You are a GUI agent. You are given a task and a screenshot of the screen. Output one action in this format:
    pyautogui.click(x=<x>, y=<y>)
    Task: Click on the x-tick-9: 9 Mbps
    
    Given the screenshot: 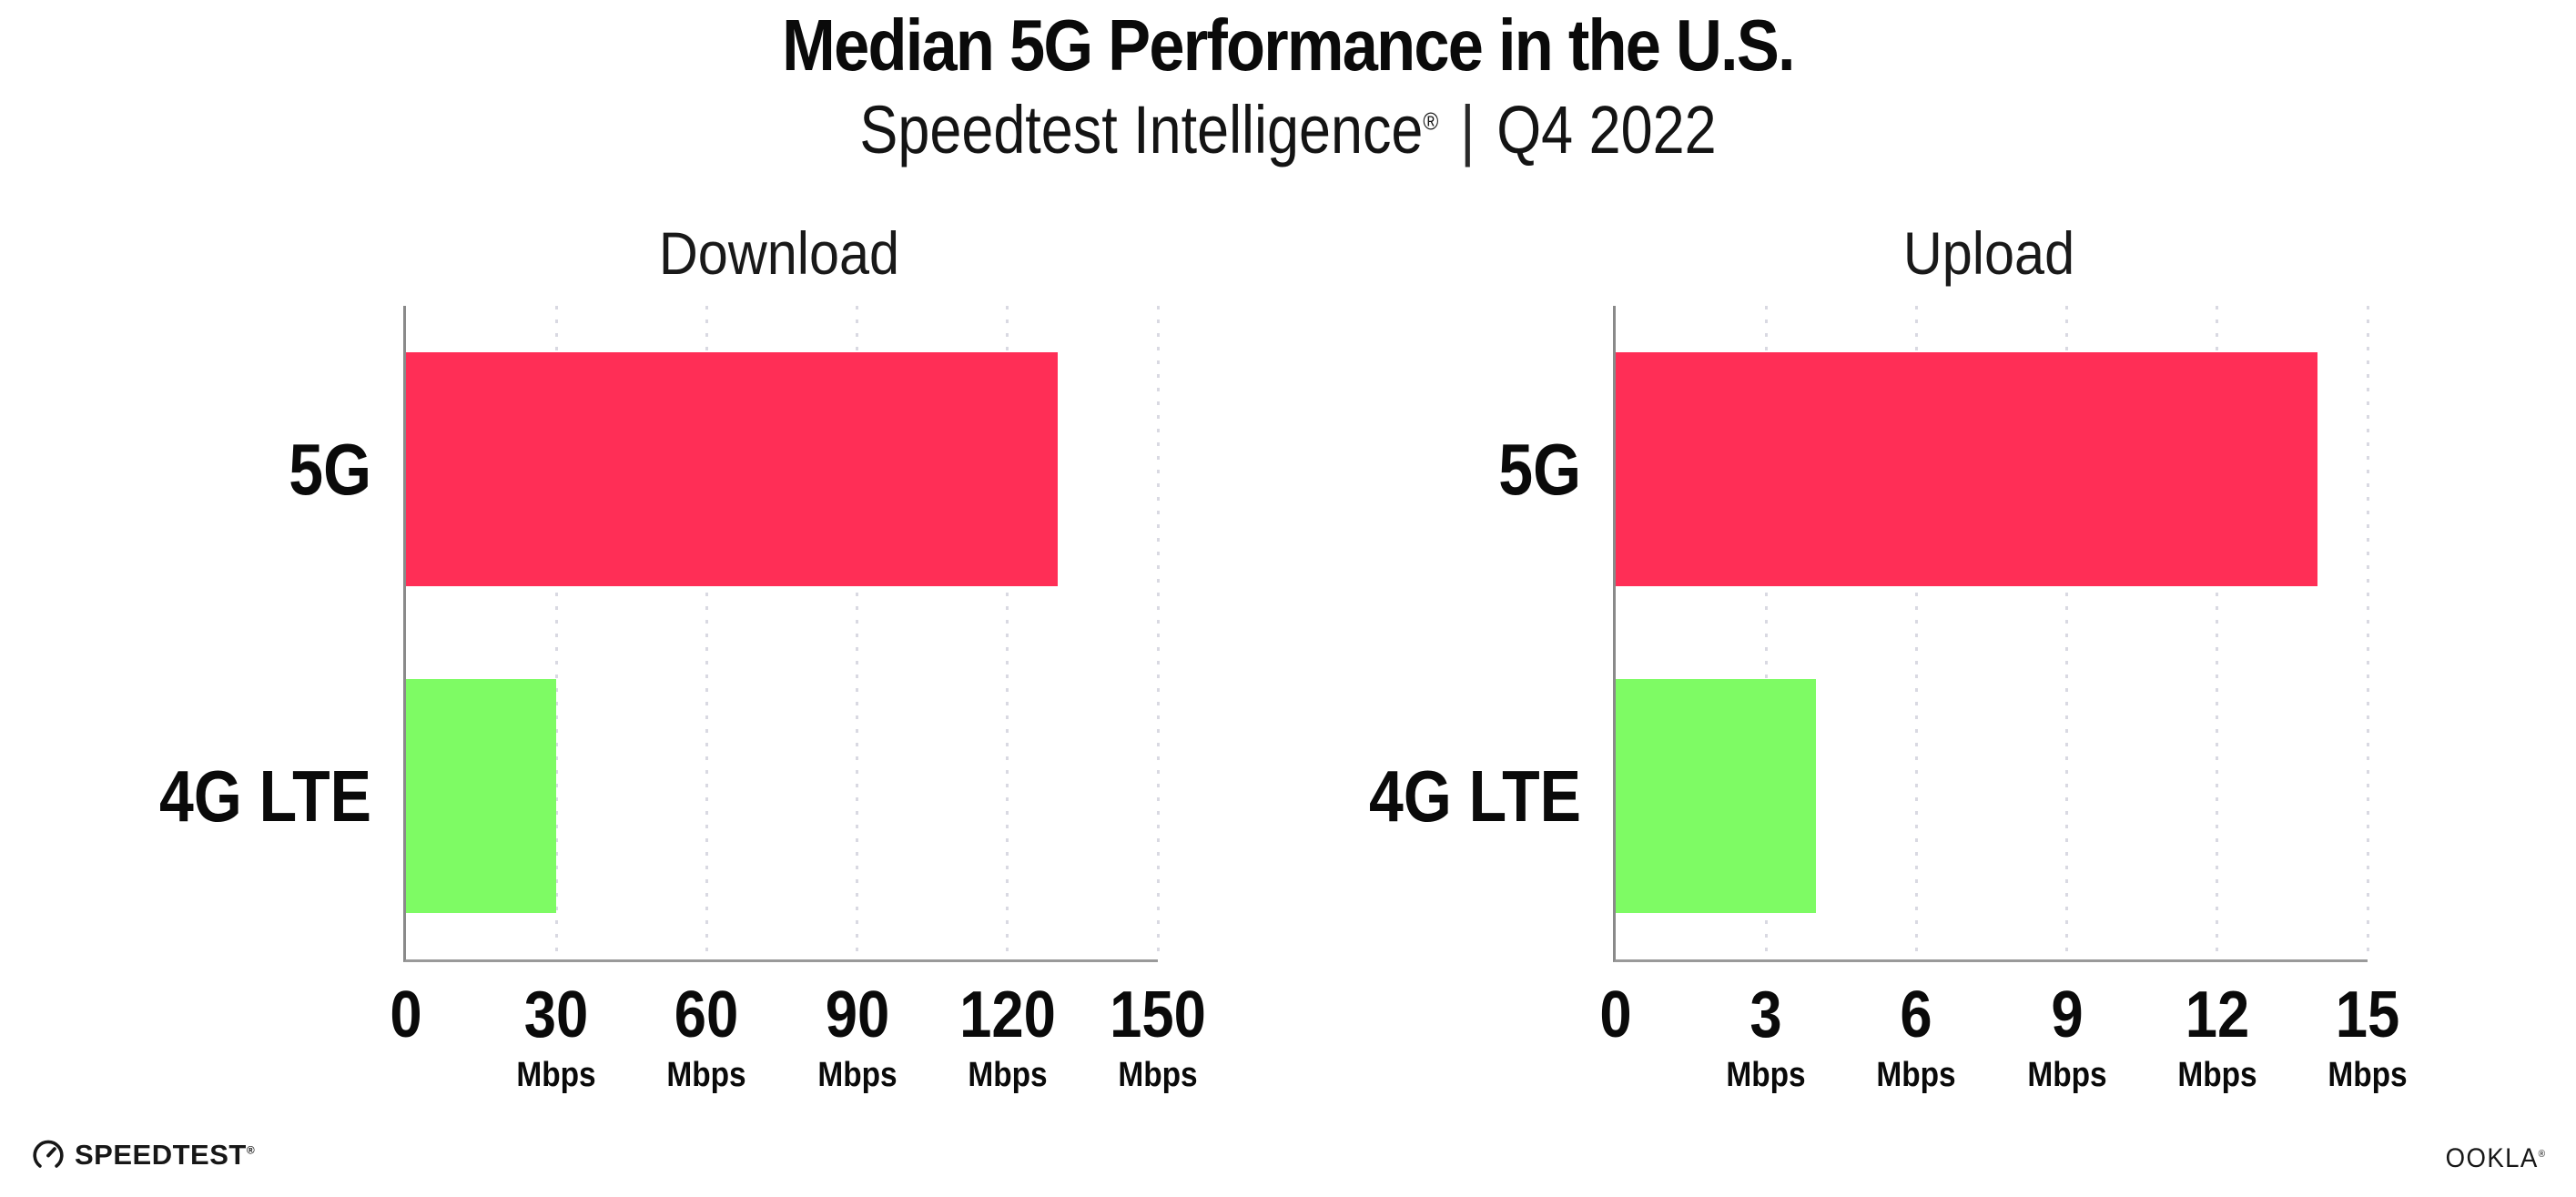 What is the action you would take?
    pyautogui.click(x=2067, y=1038)
    